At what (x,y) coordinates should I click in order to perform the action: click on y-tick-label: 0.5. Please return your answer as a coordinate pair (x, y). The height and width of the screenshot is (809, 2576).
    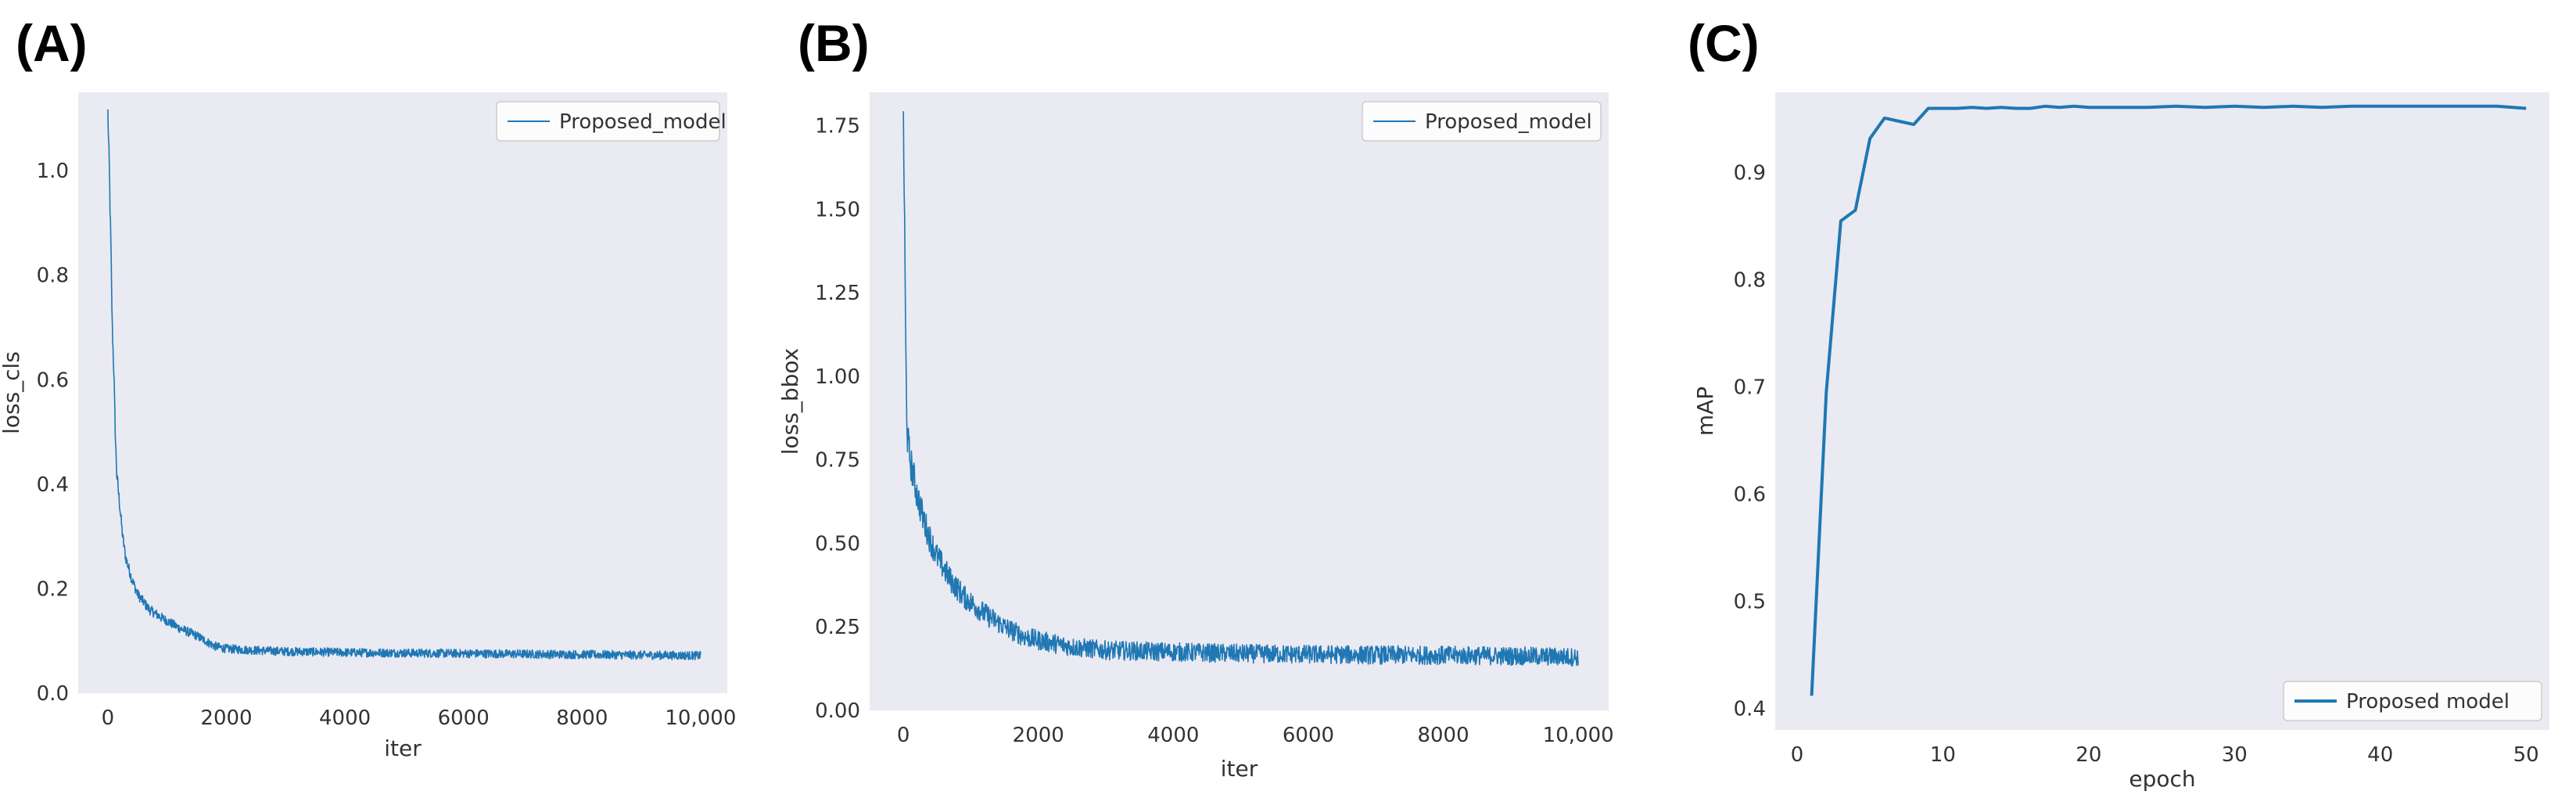
    Looking at the image, I should click on (1750, 602).